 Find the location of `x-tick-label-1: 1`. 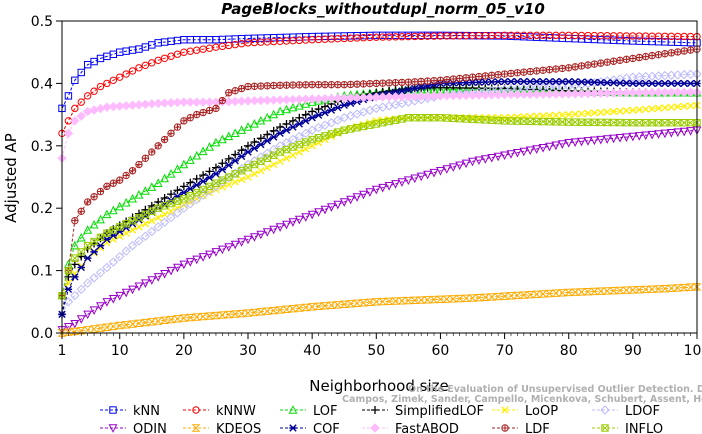

x-tick-label-1: 1 is located at coordinates (62, 351).